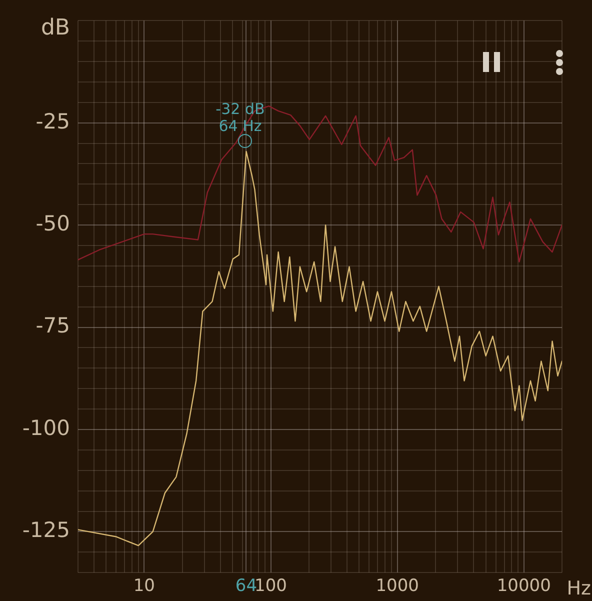  Describe the element at coordinates (46, 530) in the screenshot. I see `y-tick-label: -125` at that location.